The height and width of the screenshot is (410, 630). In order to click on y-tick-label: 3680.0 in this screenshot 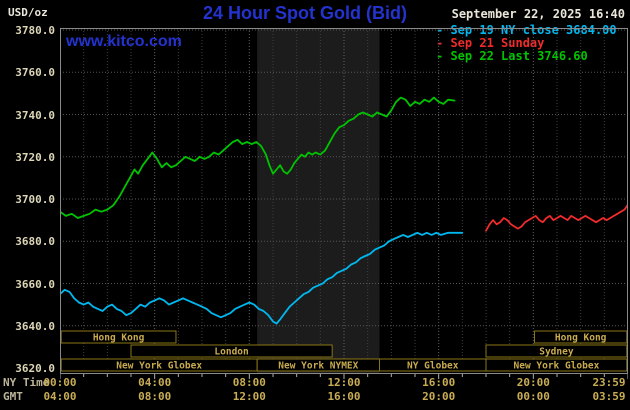, I will do `click(35, 242)`.